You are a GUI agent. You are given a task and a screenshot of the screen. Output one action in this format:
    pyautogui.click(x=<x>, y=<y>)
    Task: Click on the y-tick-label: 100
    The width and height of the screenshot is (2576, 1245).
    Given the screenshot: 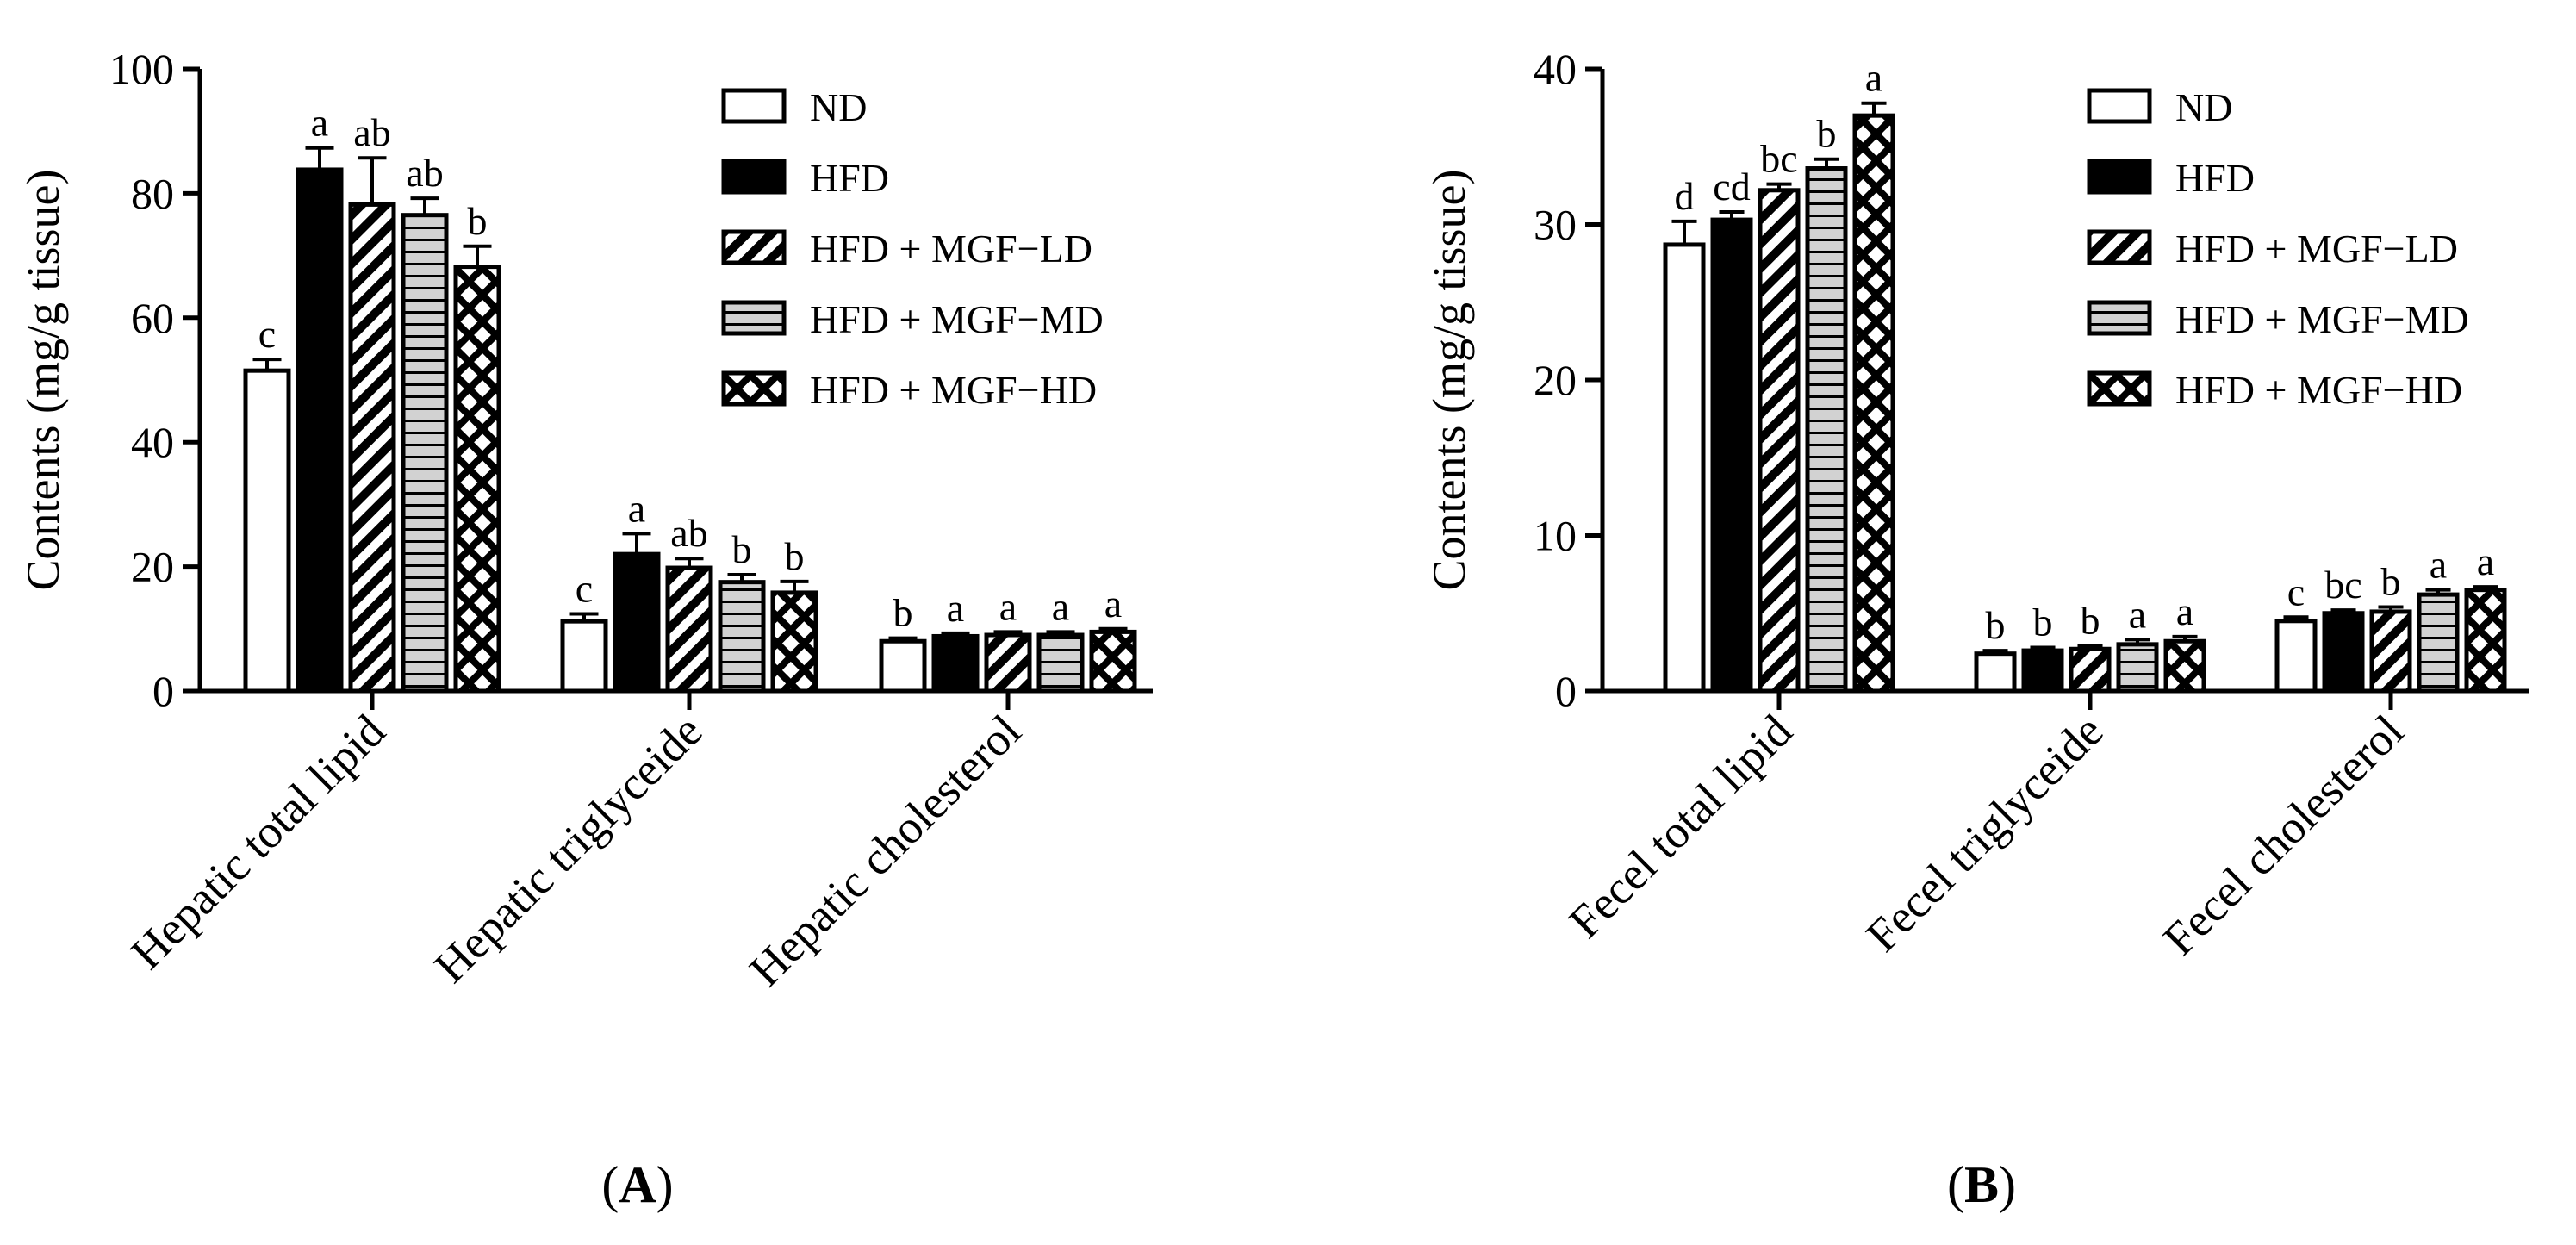 What is the action you would take?
    pyautogui.click(x=142, y=69)
    